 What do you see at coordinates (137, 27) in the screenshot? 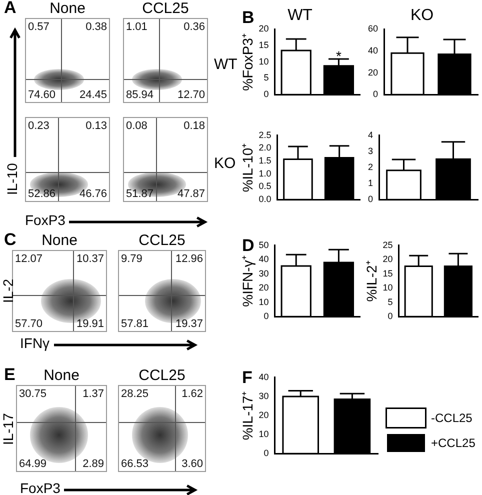
I see `text: 1.01` at bounding box center [137, 27].